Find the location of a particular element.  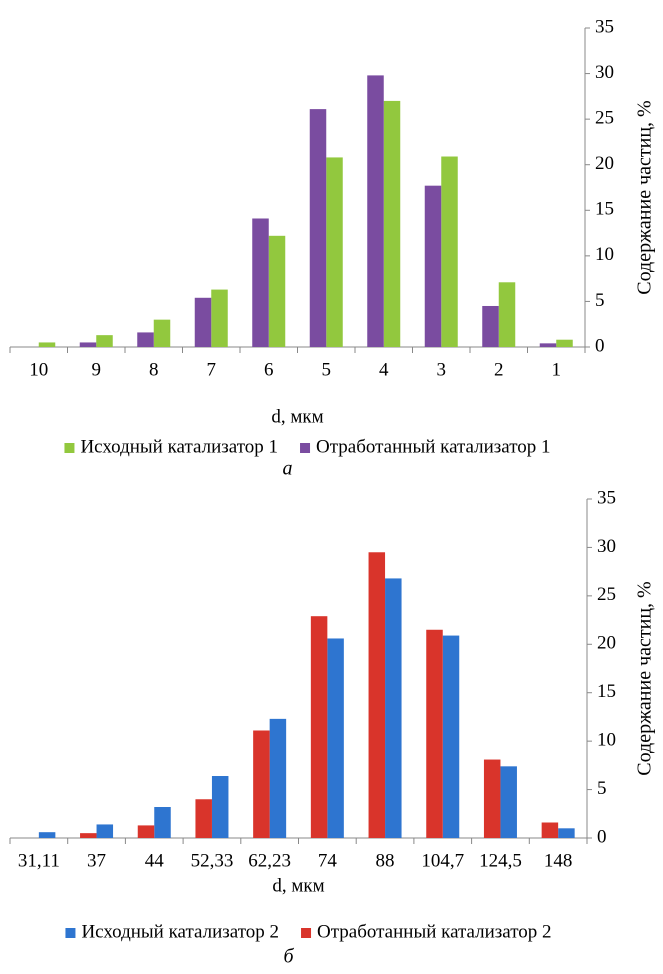

x-tick-label: 124,5 is located at coordinates (500, 860).